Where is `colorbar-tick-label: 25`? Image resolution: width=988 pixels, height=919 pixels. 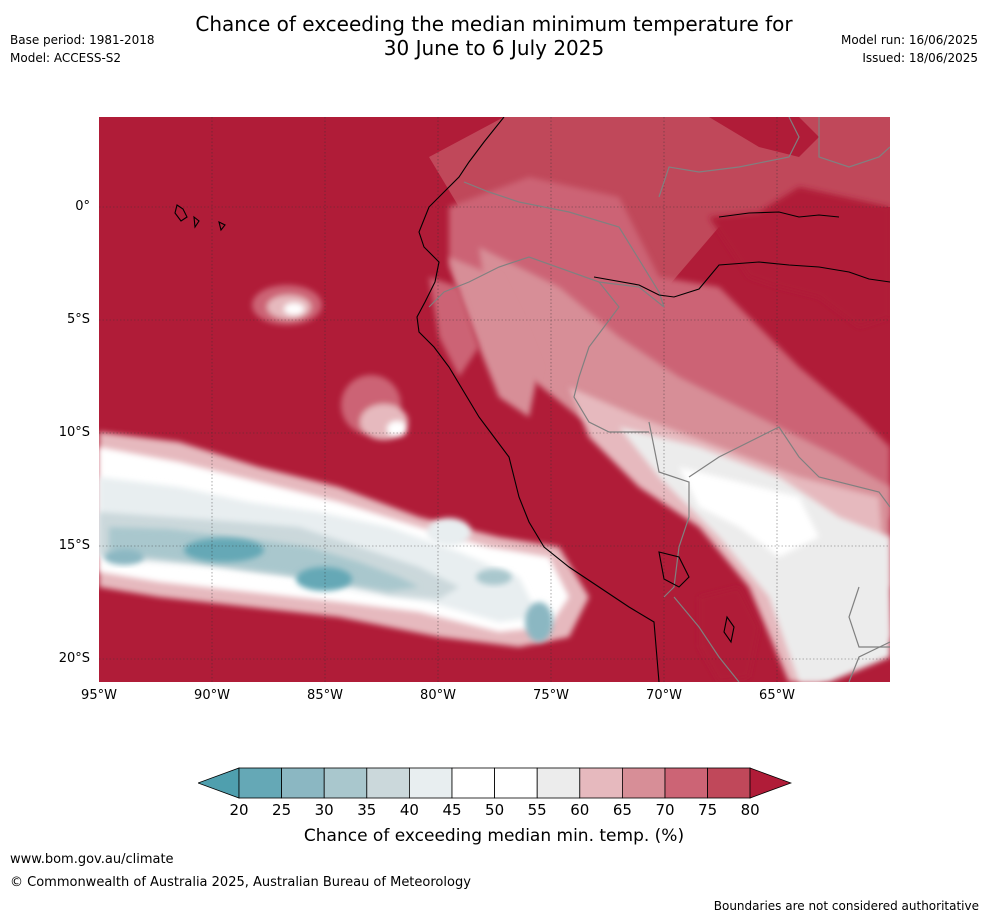 colorbar-tick-label: 25 is located at coordinates (282, 810).